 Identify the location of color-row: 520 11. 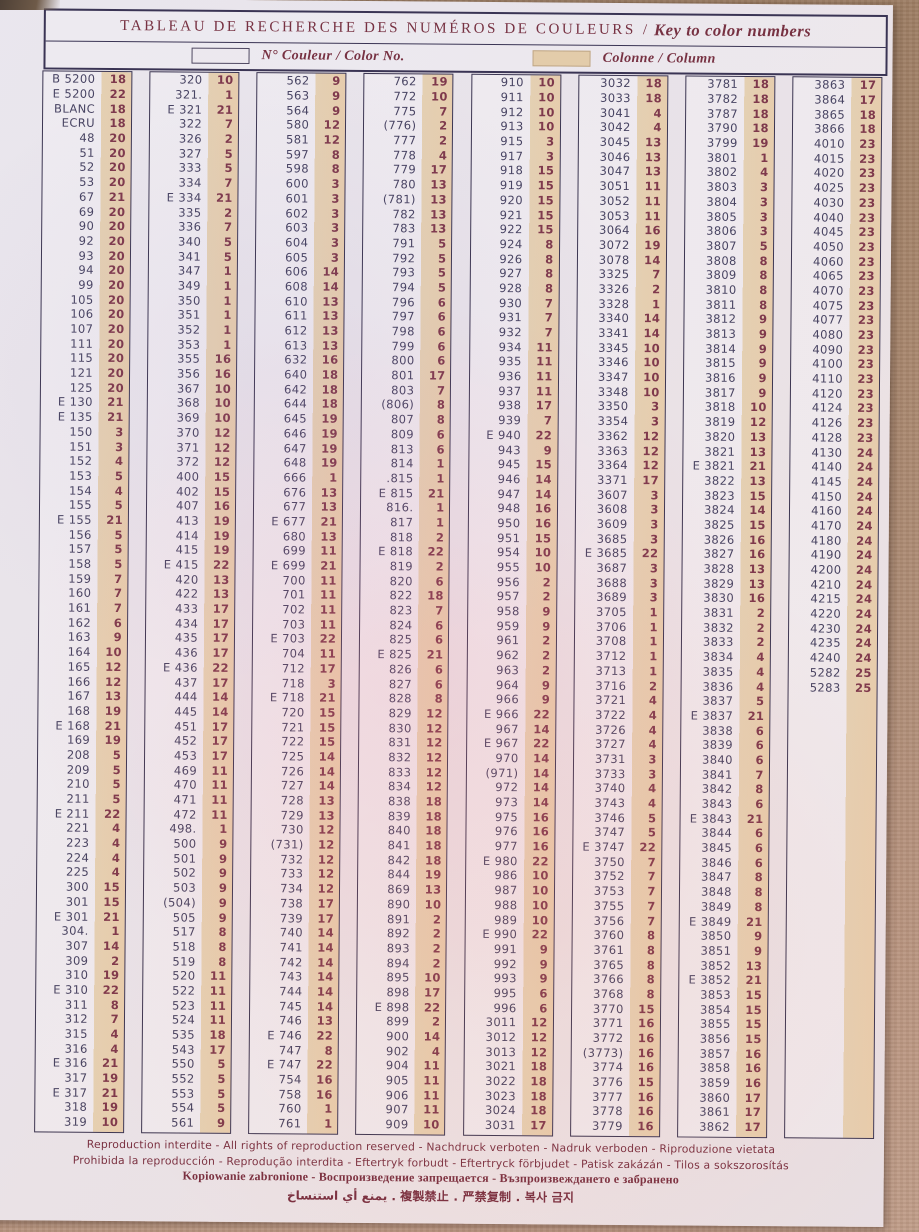
(187, 975).